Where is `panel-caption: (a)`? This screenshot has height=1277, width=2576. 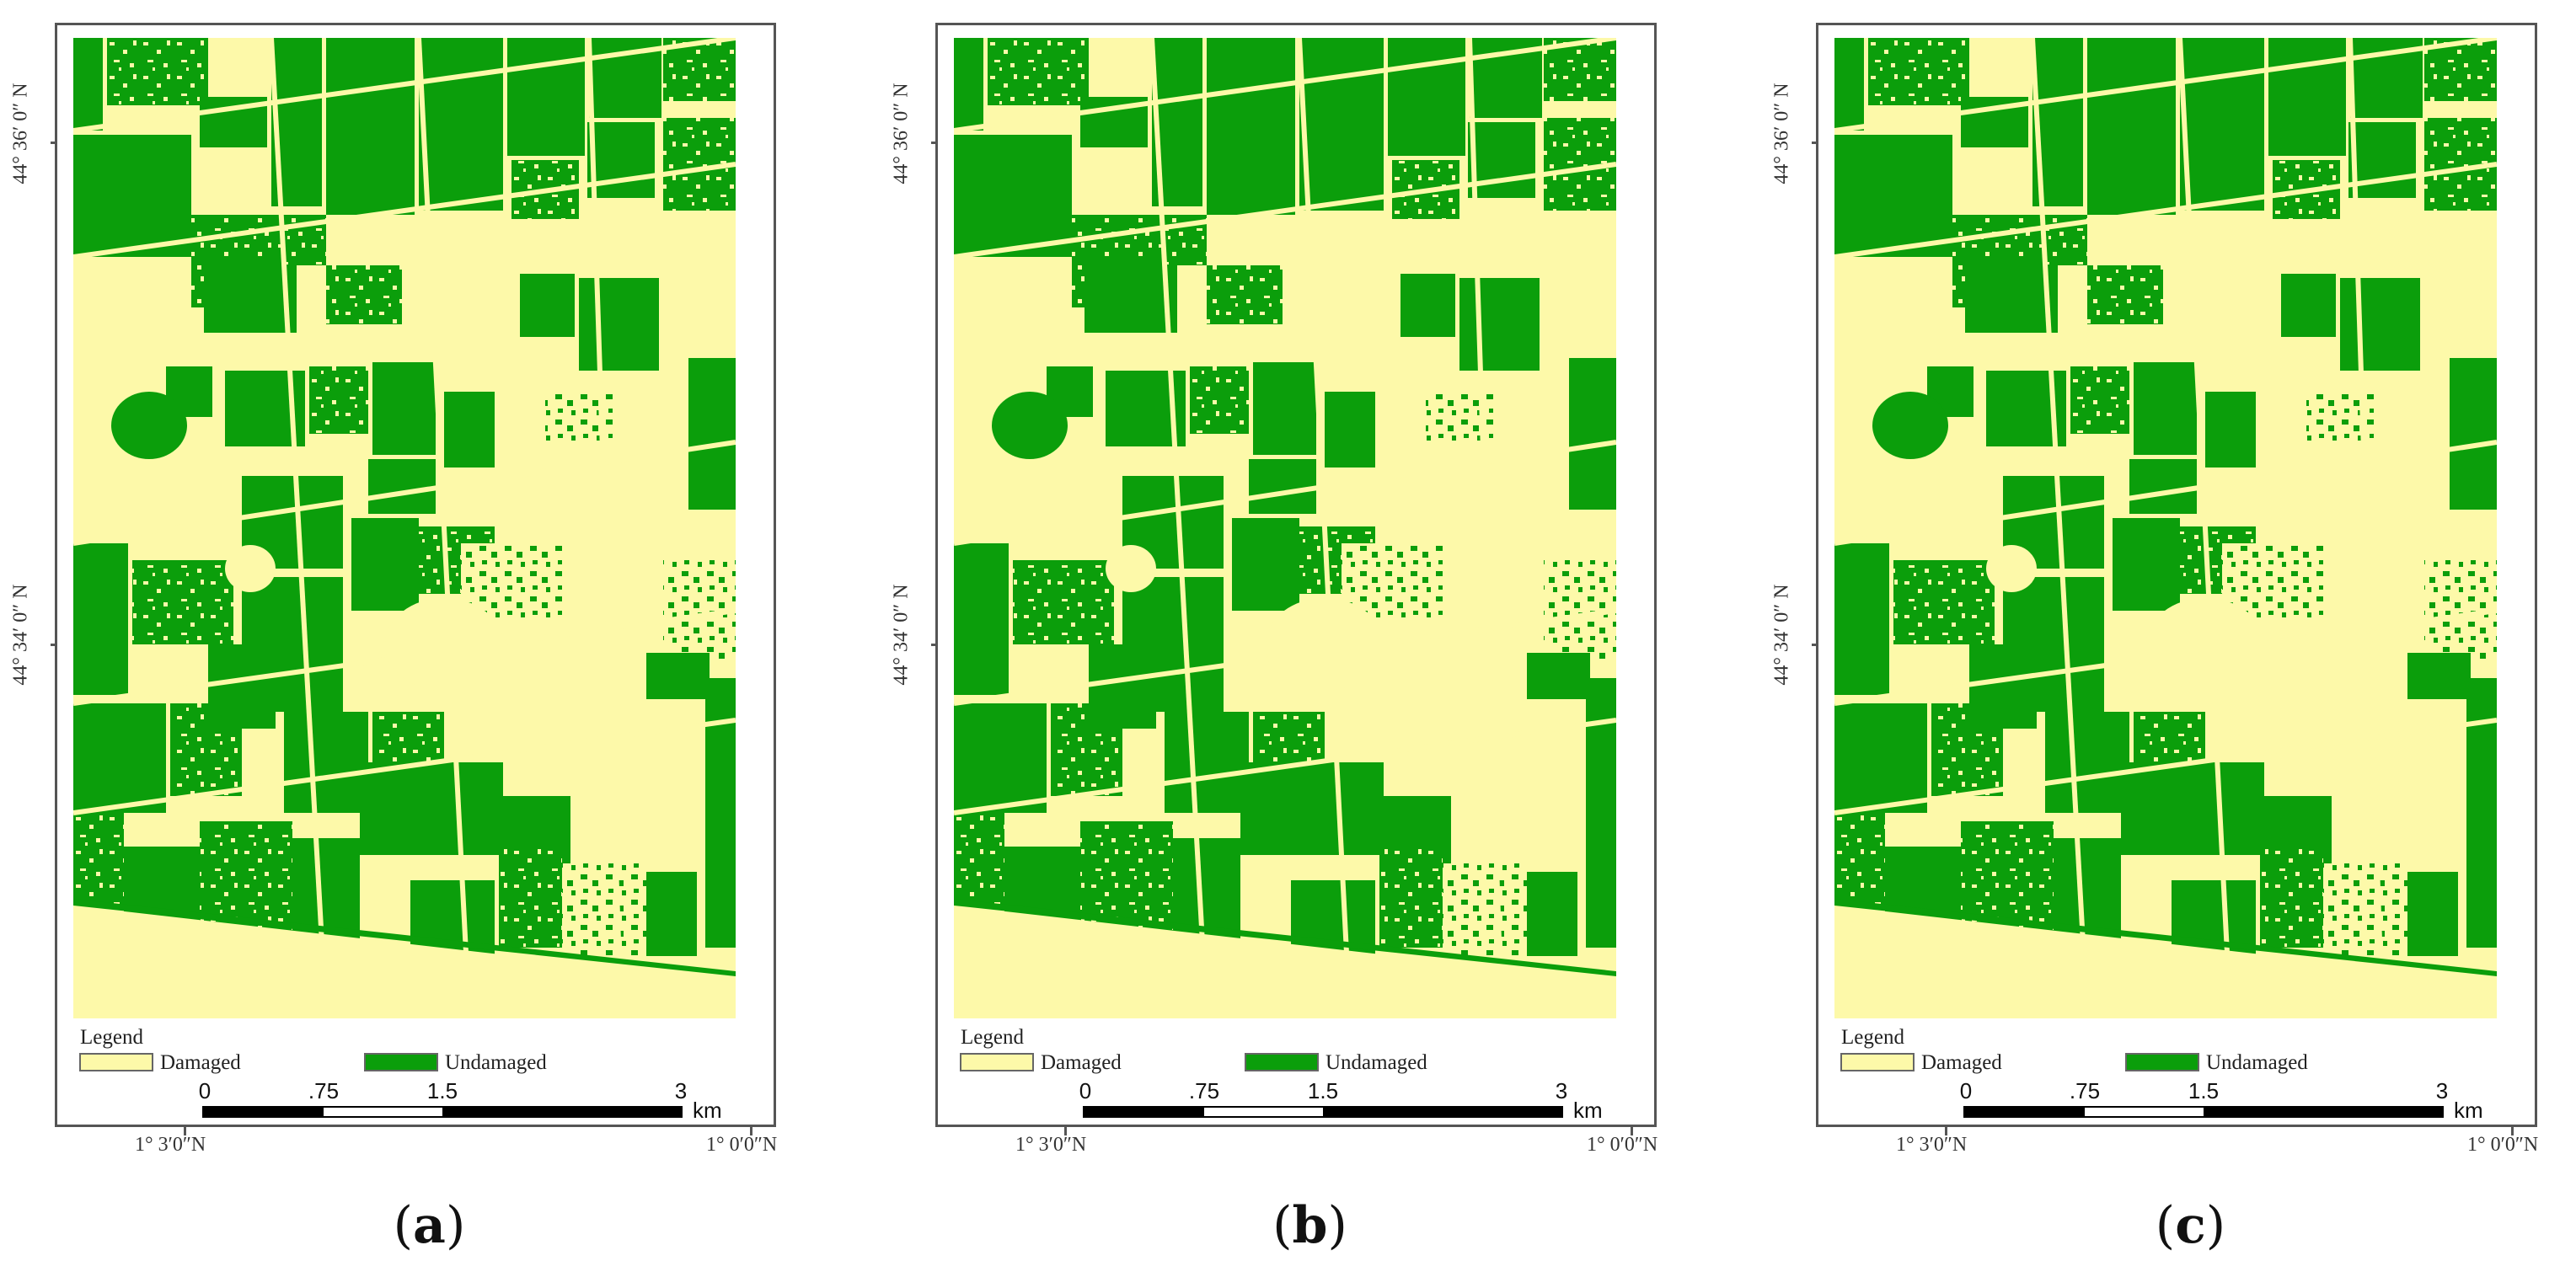
panel-caption: (a) is located at coordinates (429, 1225).